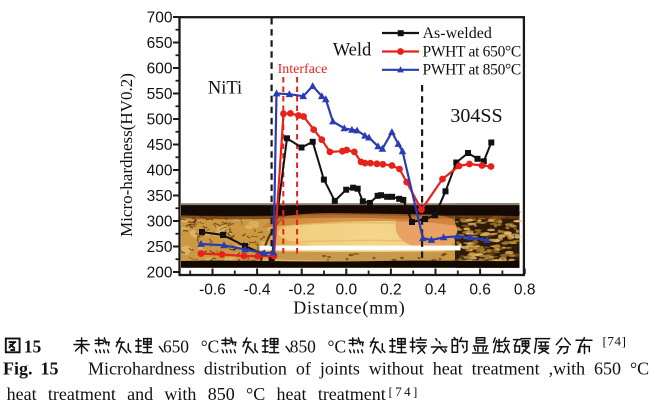  I want to click on svg-text: 200, so click(160, 272).